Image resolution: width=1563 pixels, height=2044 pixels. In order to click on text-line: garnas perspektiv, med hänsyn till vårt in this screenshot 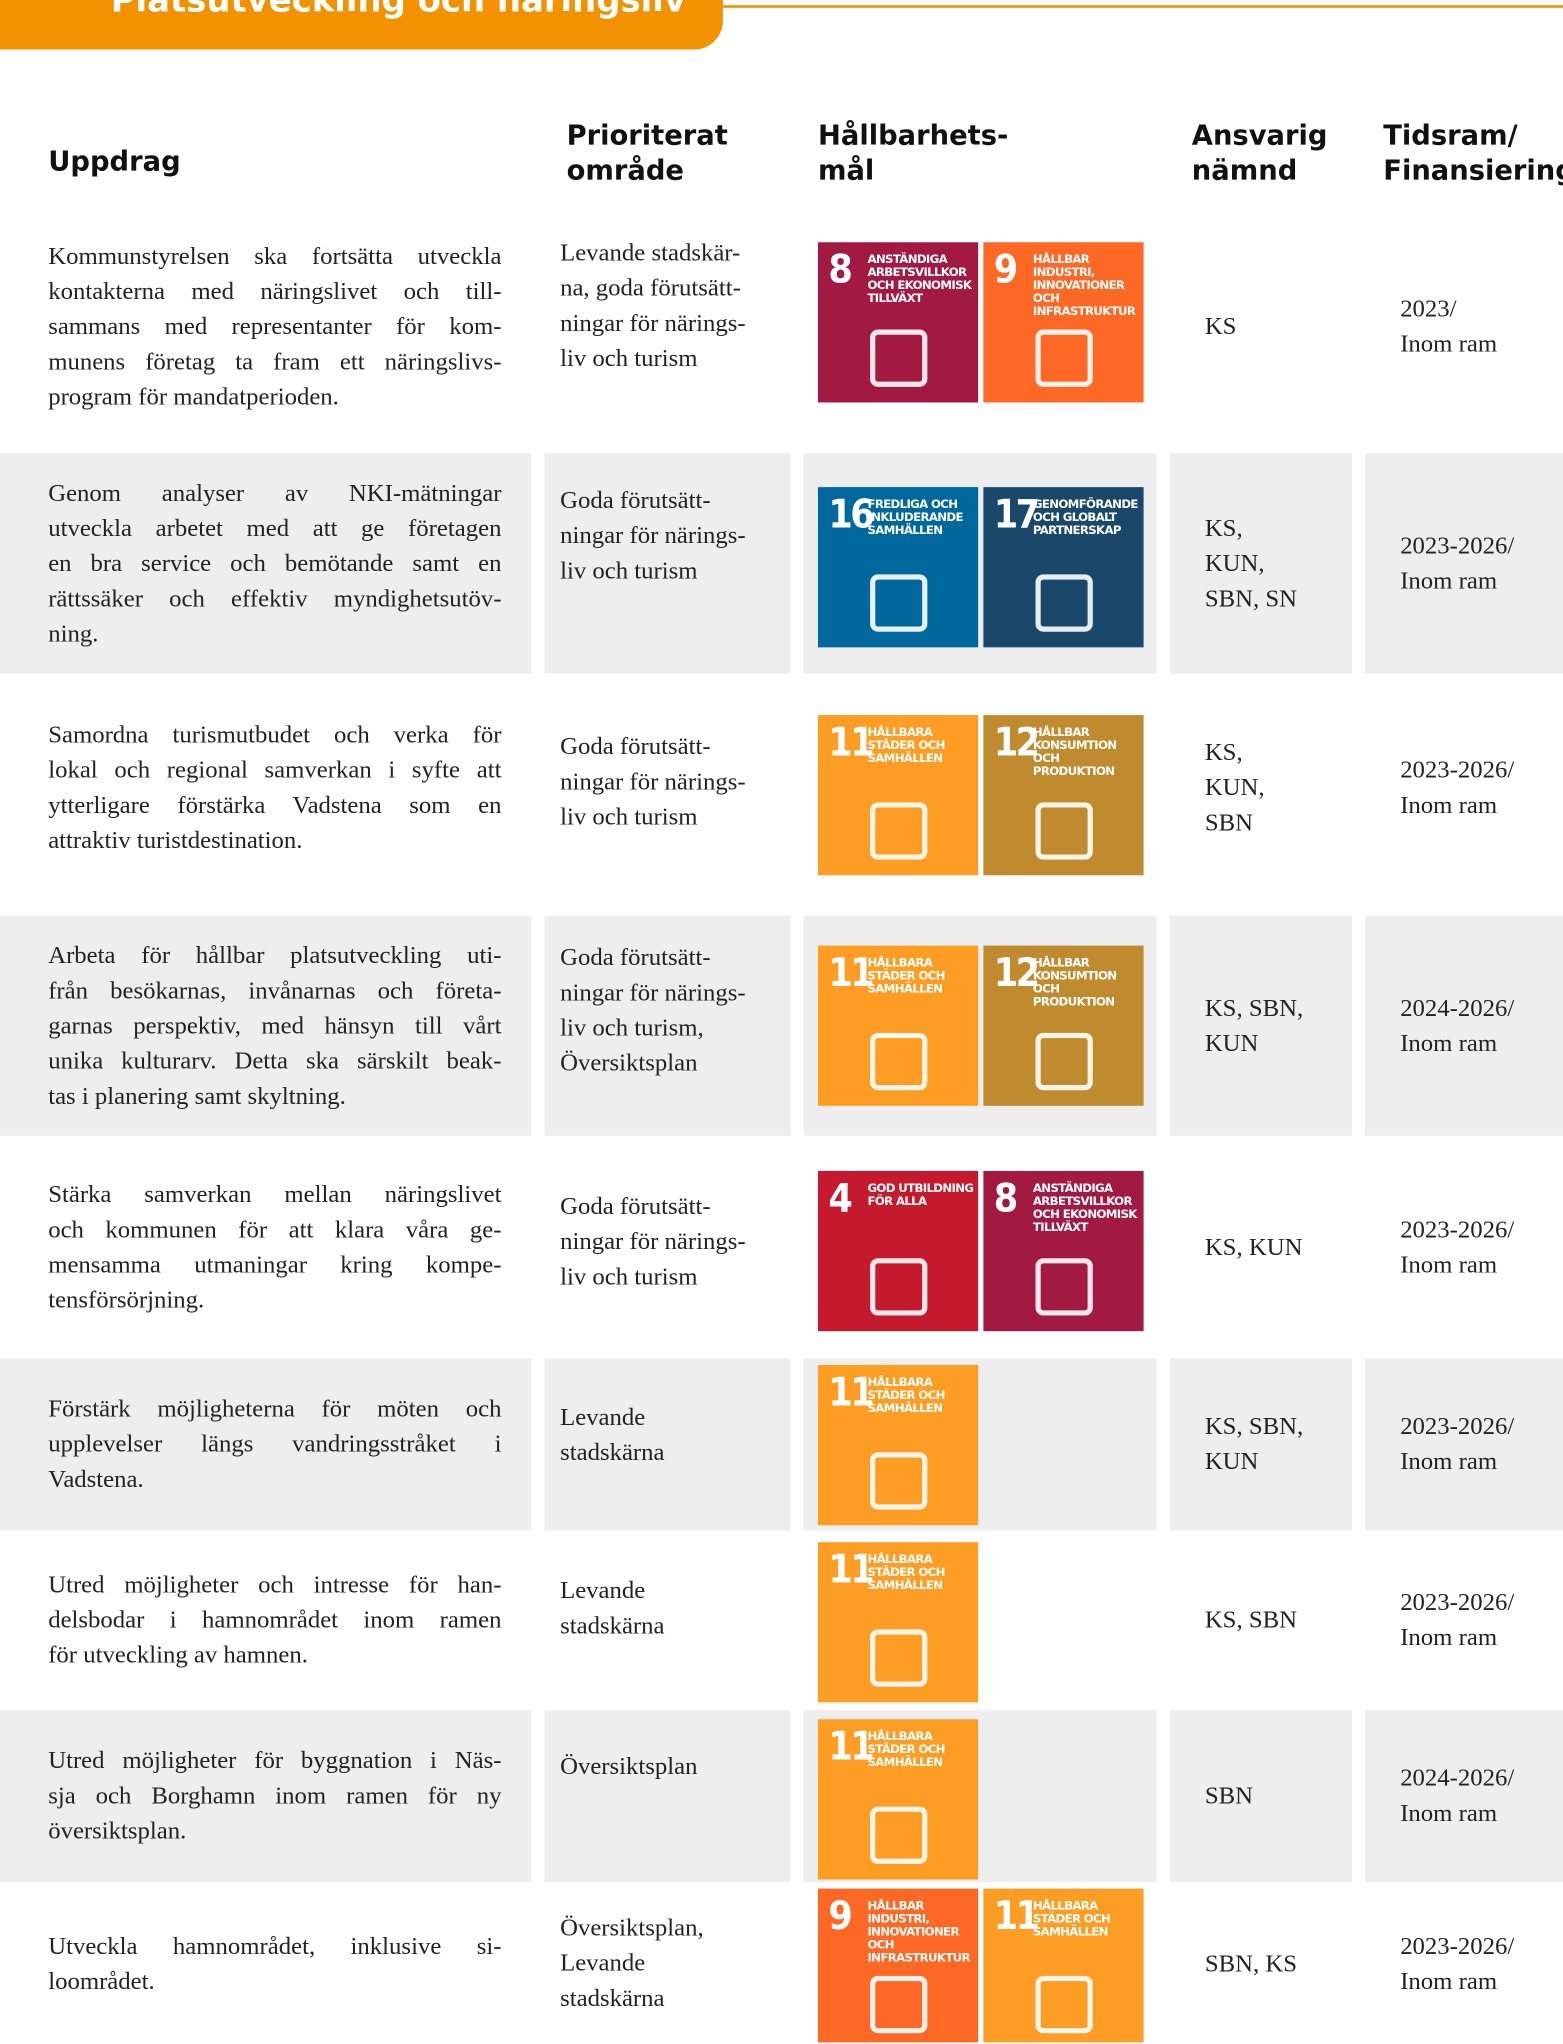, I will do `click(275, 1026)`.